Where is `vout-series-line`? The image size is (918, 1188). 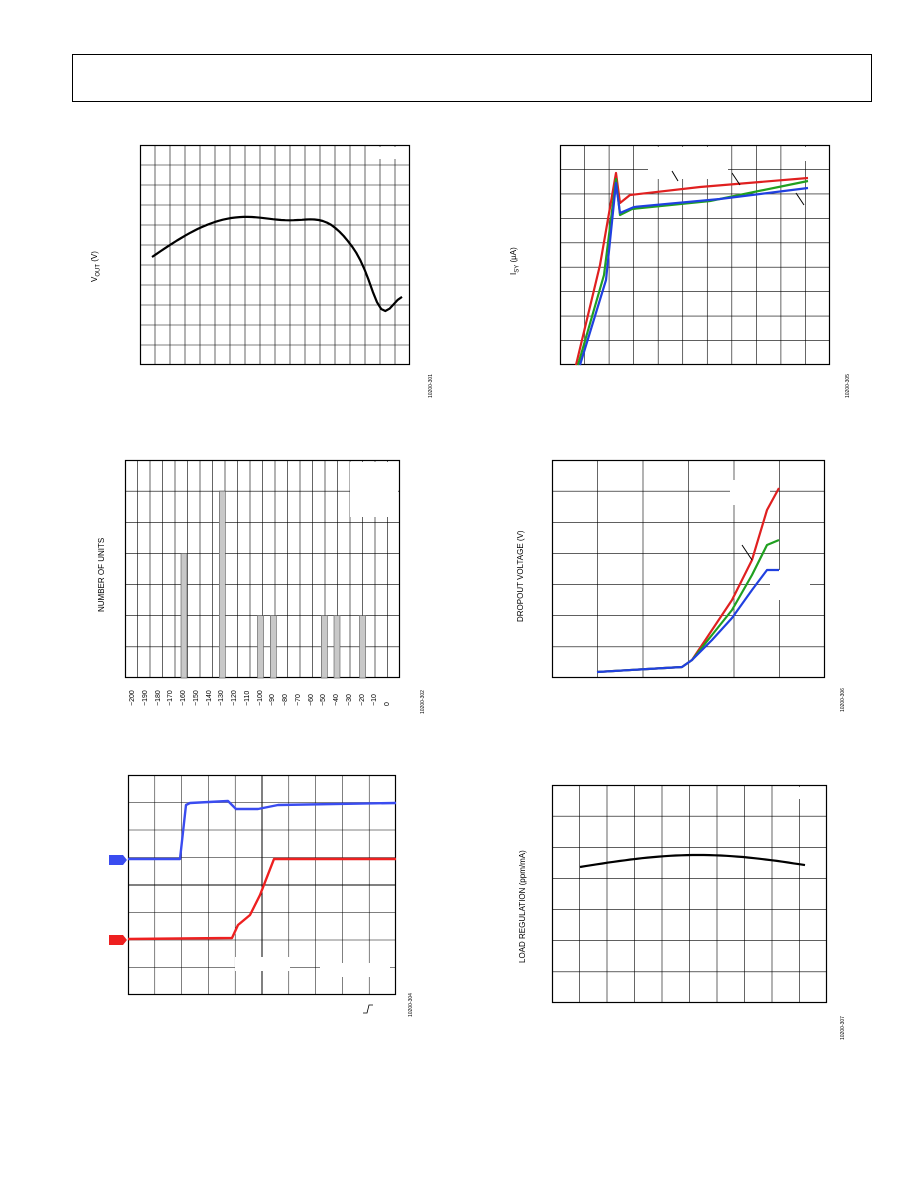 vout-series-line is located at coordinates (277, 264).